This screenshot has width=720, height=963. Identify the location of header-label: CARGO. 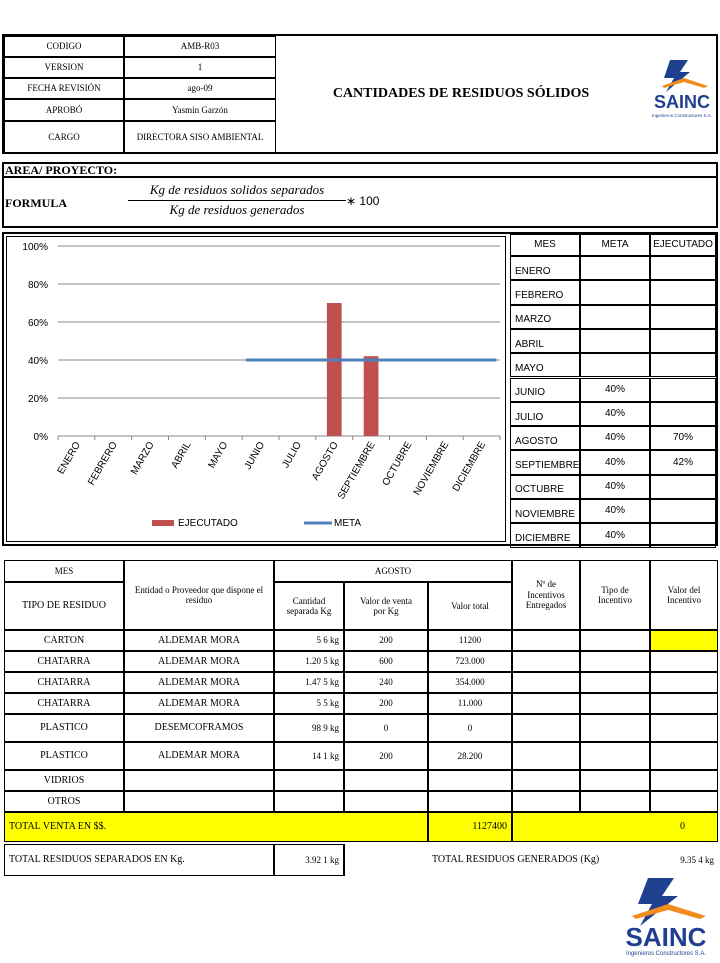
(64, 137).